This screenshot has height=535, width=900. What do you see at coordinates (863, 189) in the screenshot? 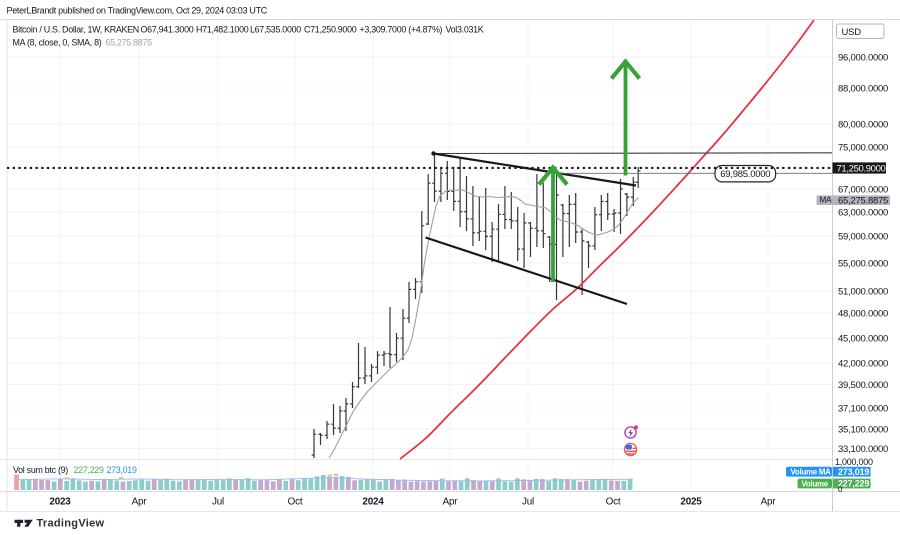
I see `svg-text: 67,000.0000` at bounding box center [863, 189].